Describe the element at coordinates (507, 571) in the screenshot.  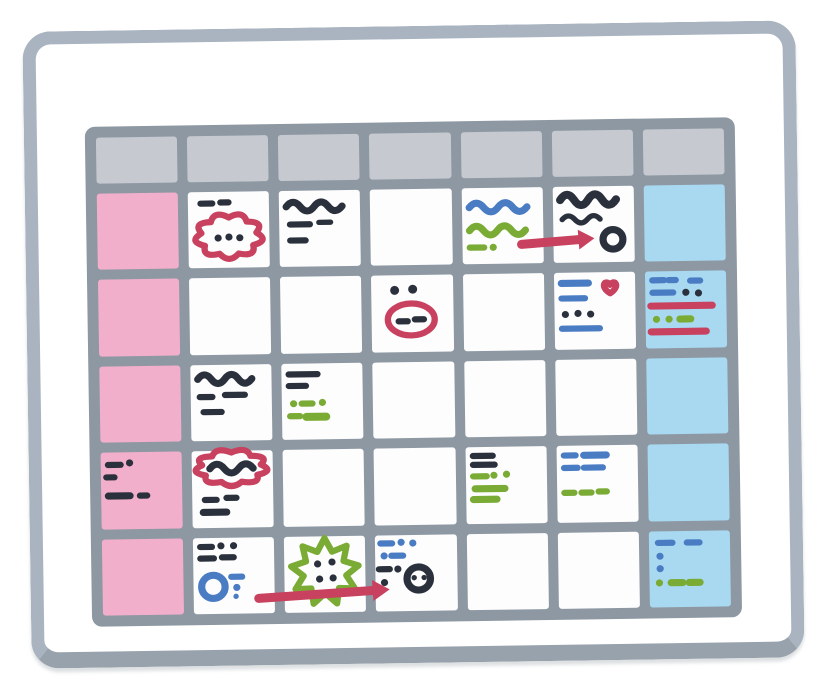
I see `calendar-cell-r5-c5` at that location.